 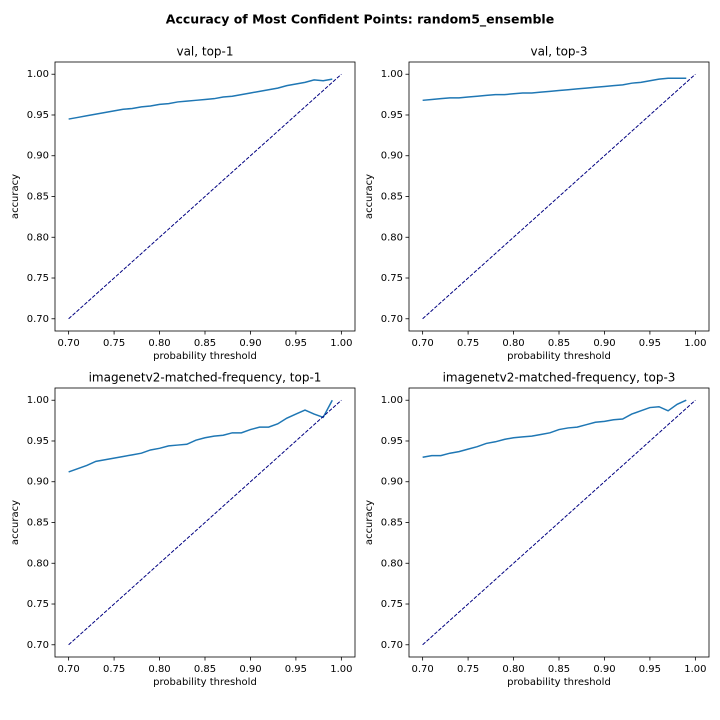 I want to click on subplot-title: imagenetv2-matched-frequency, top-3, so click(x=559, y=378).